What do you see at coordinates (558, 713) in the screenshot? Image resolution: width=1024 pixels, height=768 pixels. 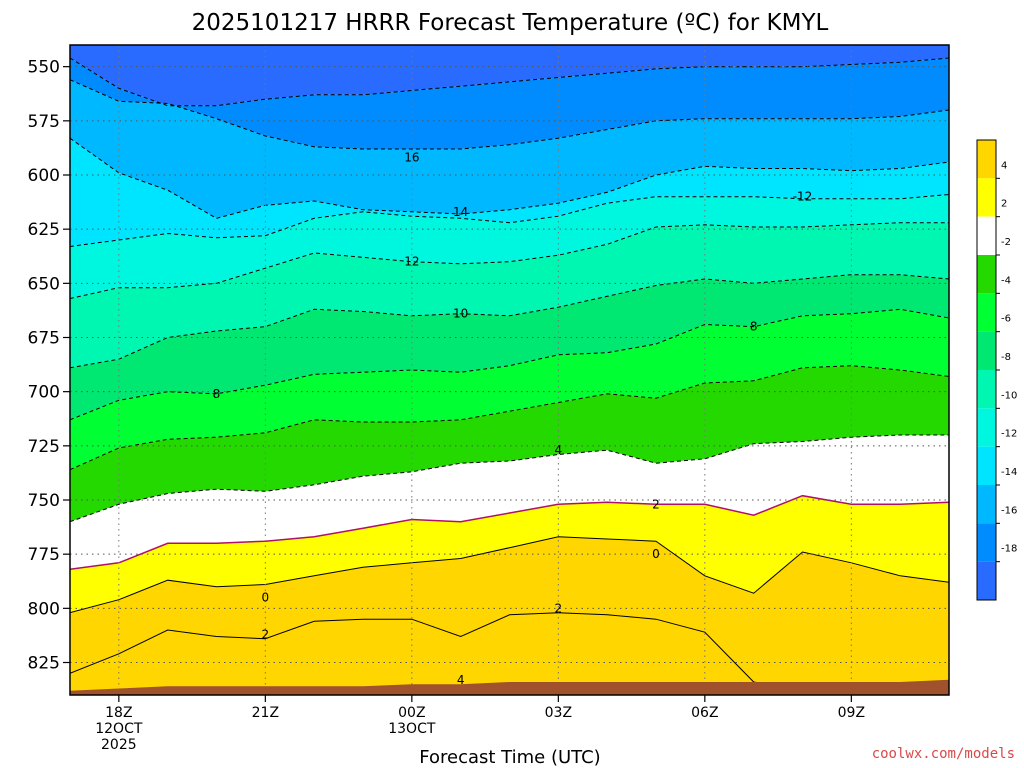 I see `x-tick-label: 03Z` at bounding box center [558, 713].